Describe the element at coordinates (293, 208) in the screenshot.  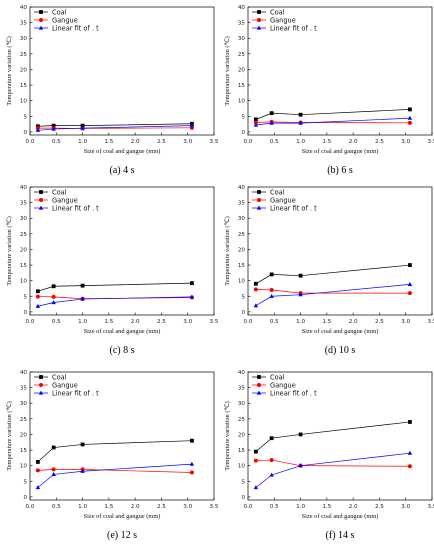
I see `legend-label: Linear fit of . t` at that location.